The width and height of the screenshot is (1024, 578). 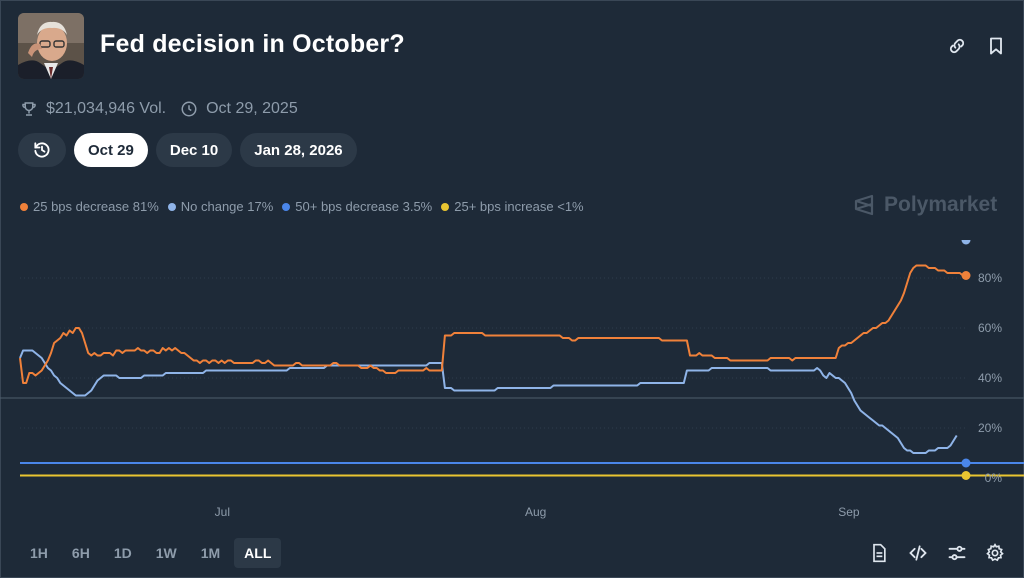 I want to click on range-1d: 1D, so click(x=122, y=553).